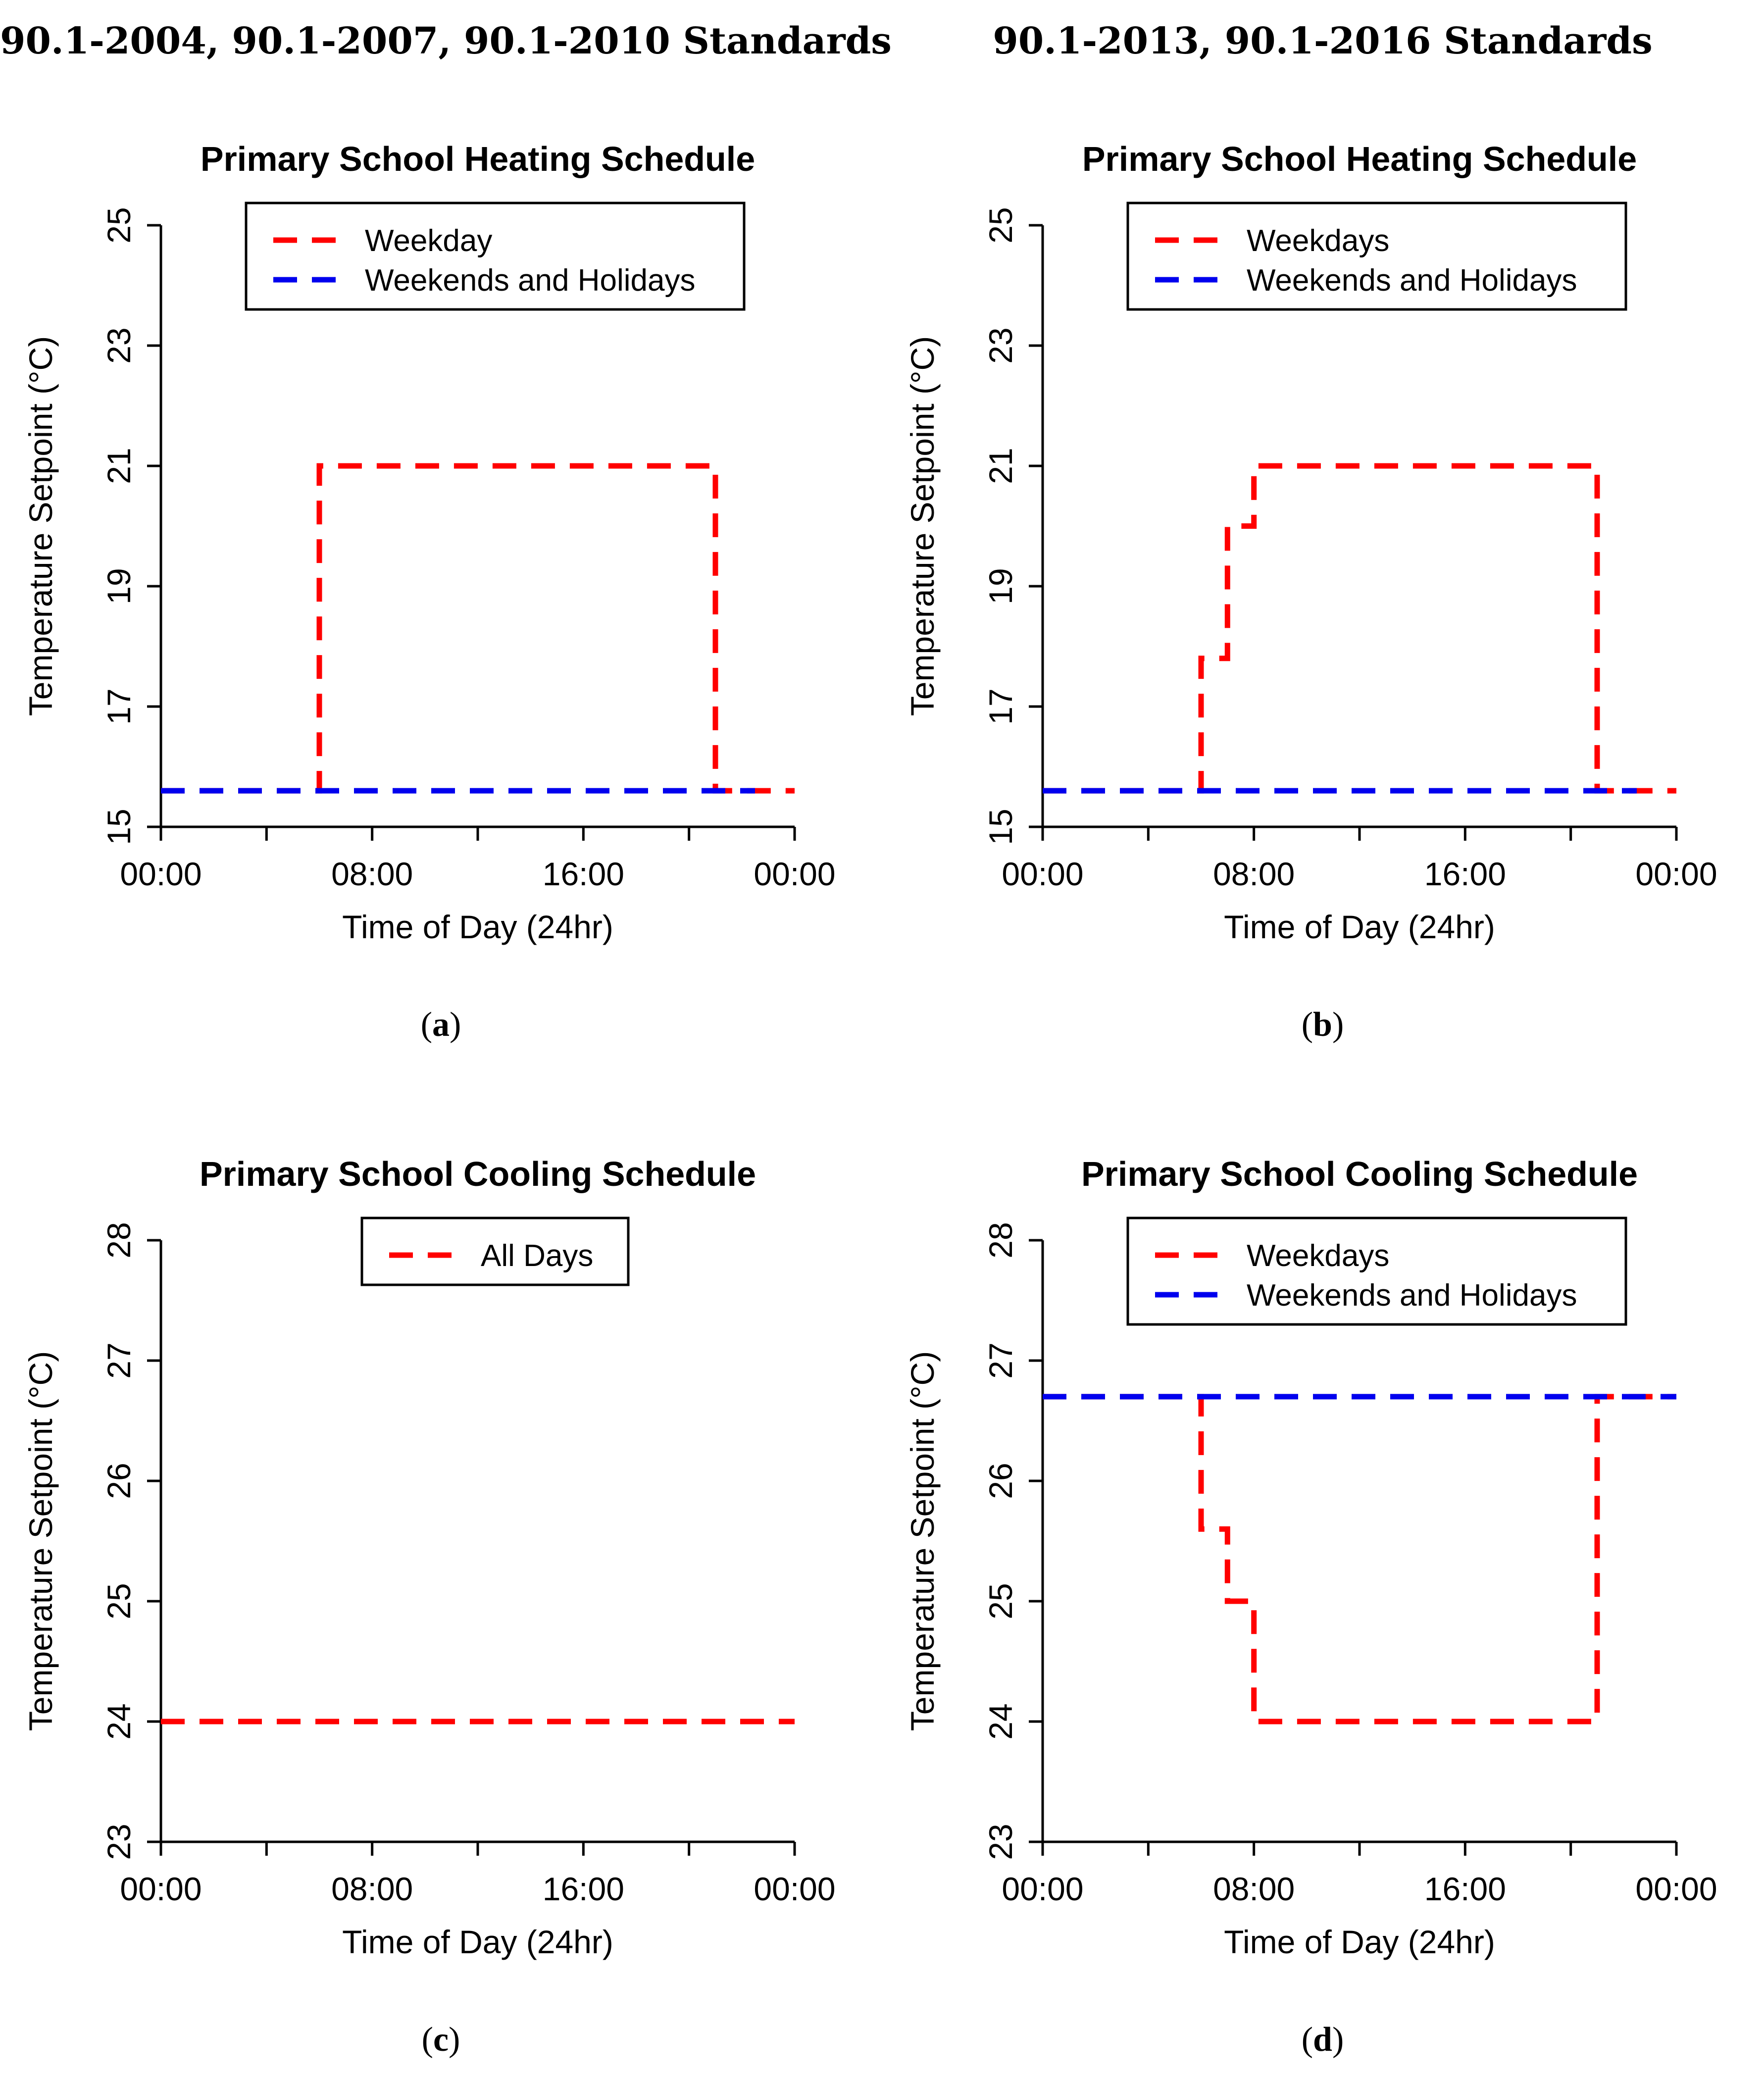 The image size is (1764, 2079). I want to click on legend-label: Weekday, so click(428, 241).